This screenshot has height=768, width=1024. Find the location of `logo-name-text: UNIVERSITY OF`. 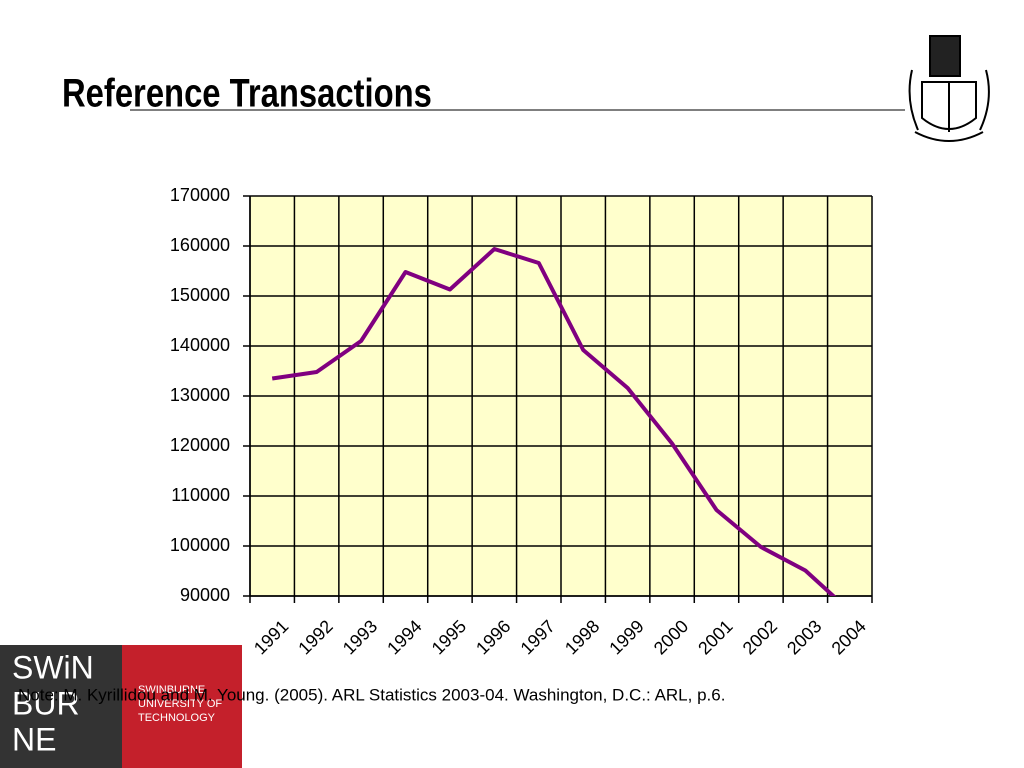

logo-name-text: UNIVERSITY OF is located at coordinates (180, 704).